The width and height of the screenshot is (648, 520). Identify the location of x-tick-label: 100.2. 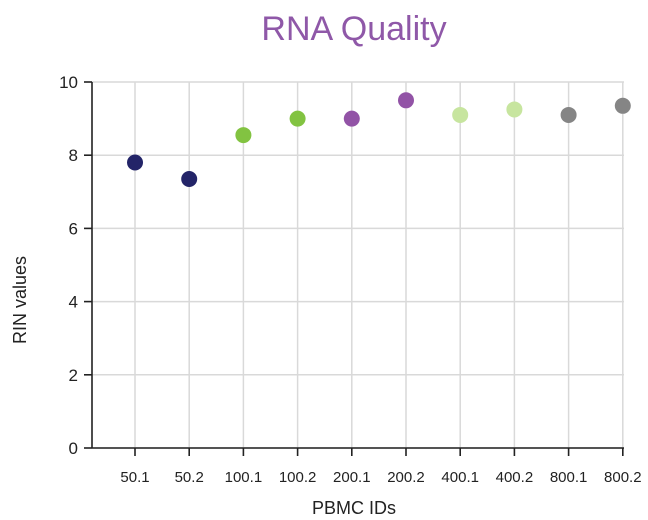
(298, 477).